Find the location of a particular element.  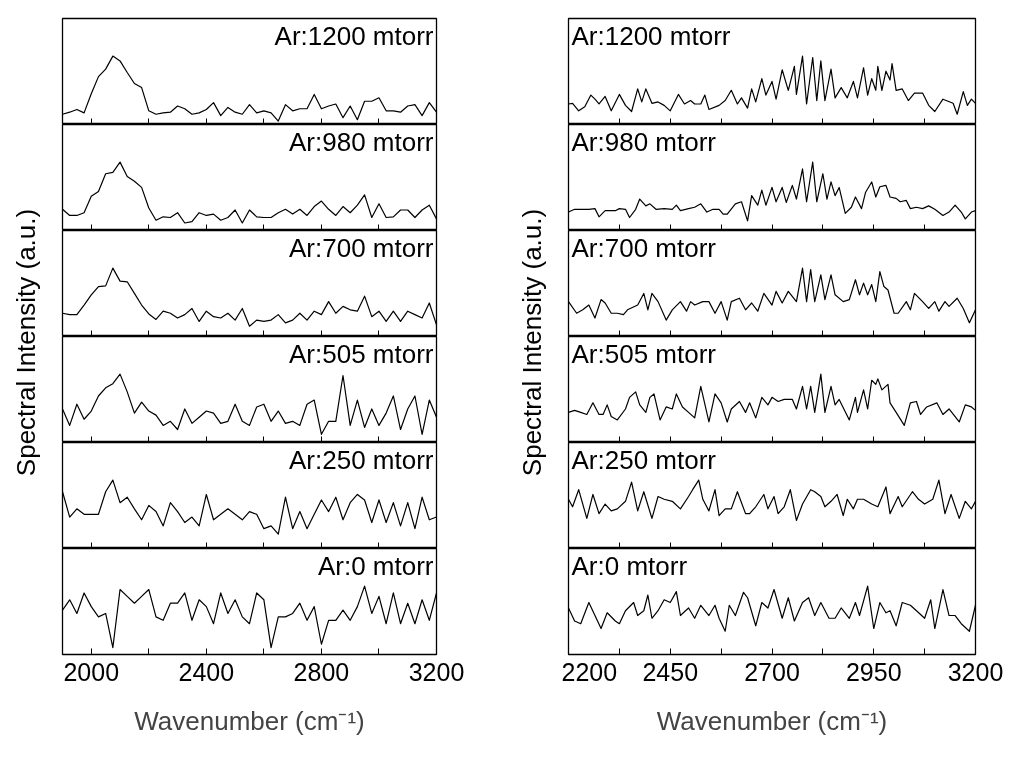

x-tick-label: 2700 is located at coordinates (772, 671).